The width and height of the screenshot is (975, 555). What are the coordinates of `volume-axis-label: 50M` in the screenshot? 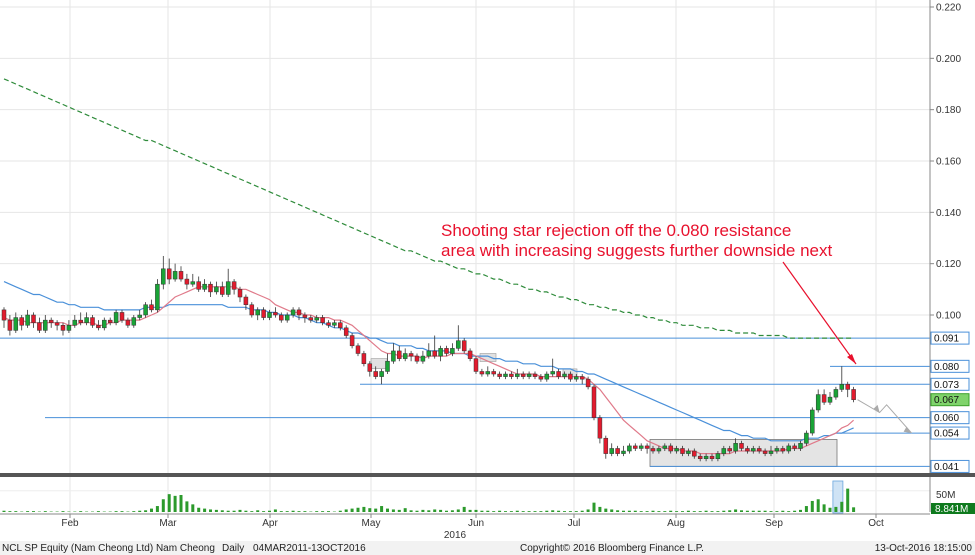 It's located at (945, 495).